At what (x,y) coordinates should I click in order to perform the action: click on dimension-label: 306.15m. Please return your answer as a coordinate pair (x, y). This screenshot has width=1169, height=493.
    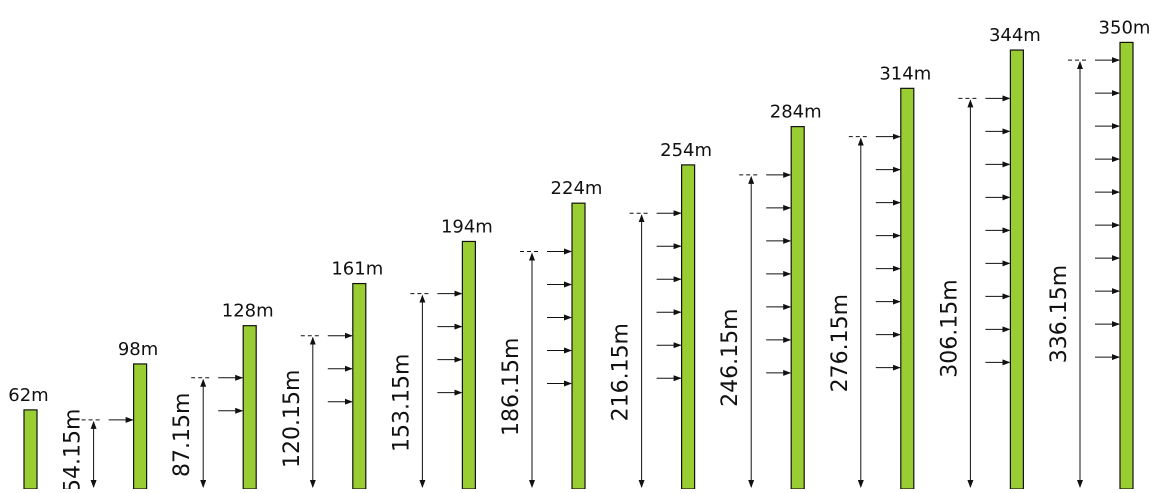
    Looking at the image, I should click on (949, 328).